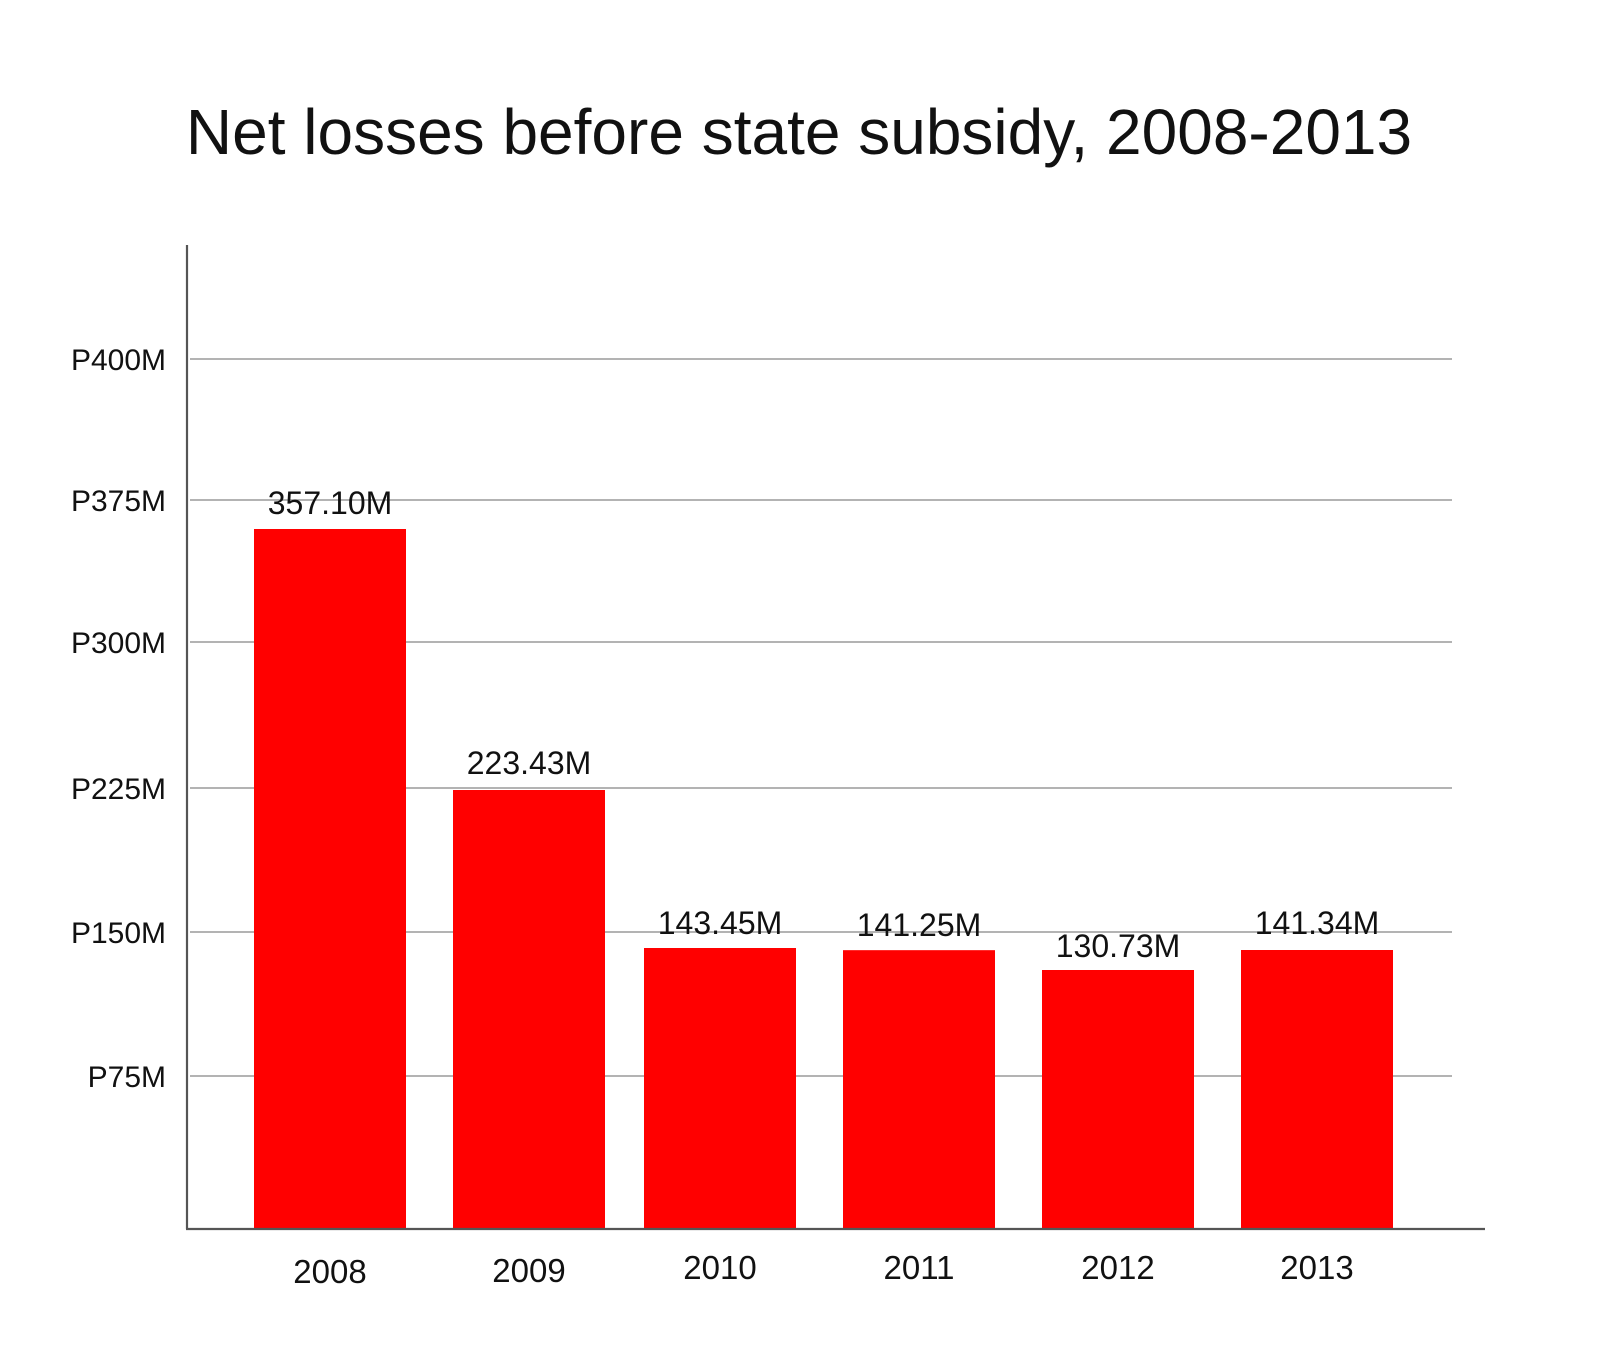  Describe the element at coordinates (329, 1271) in the screenshot. I see `x-tick-label: 2008` at that location.